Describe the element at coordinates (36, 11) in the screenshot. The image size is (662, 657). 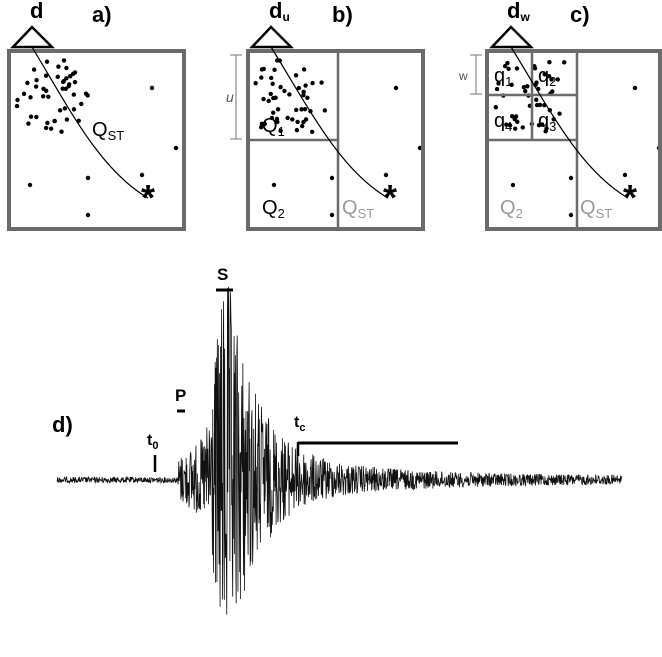
I see `station-label: d` at that location.